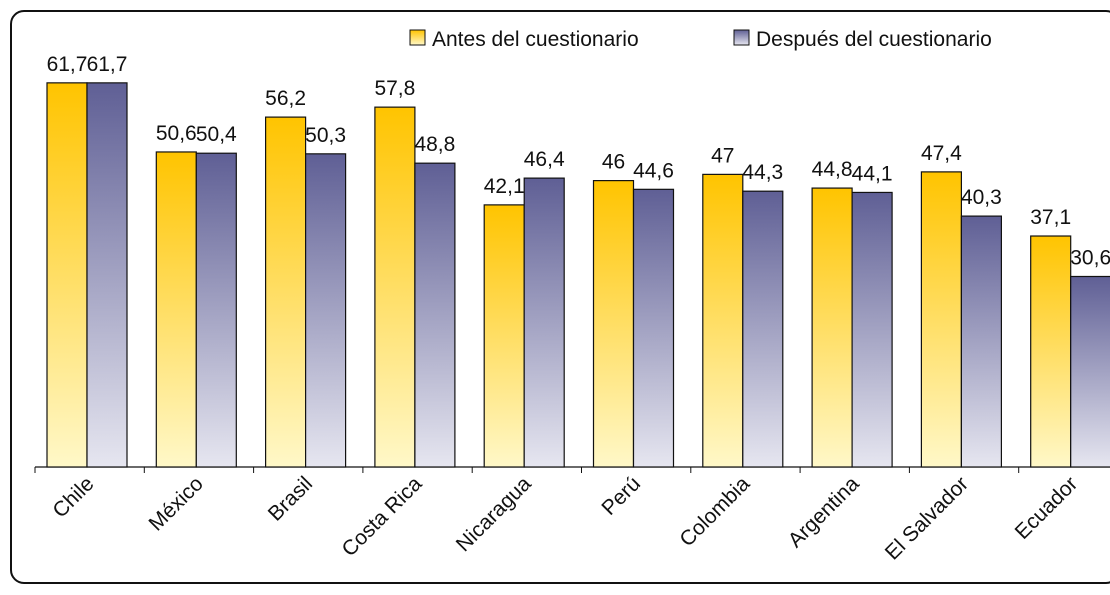 The height and width of the screenshot is (595, 1110). I want to click on legend-label-despues: Después del cuestionario, so click(874, 39).